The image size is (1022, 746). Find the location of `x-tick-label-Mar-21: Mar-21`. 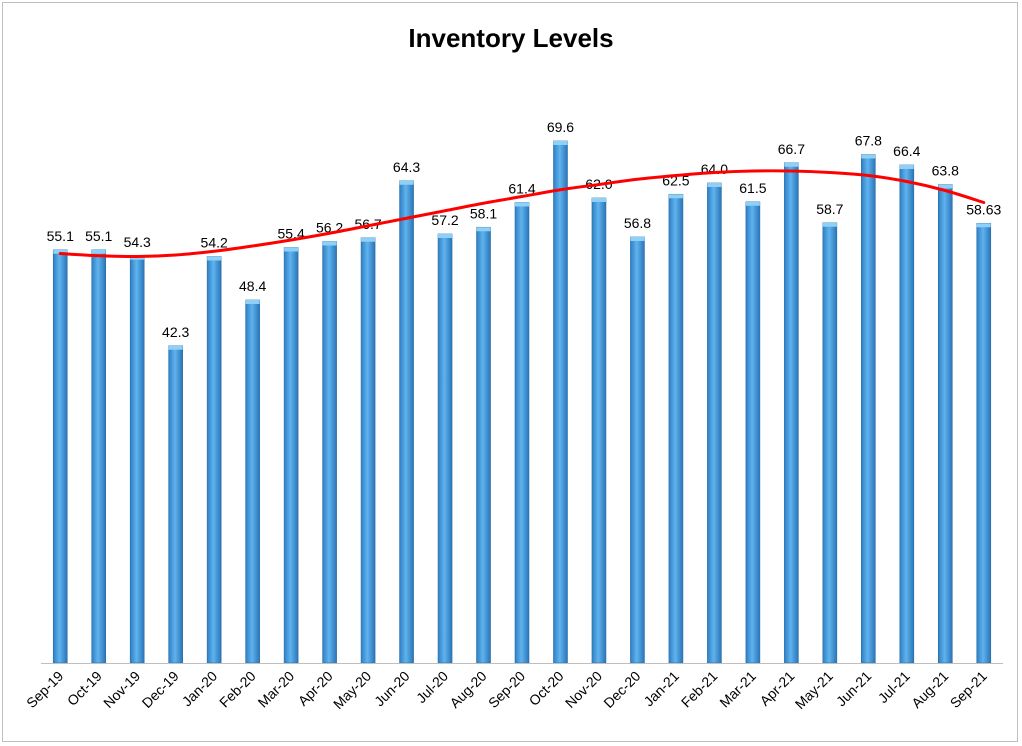

x-tick-label-Mar-21: Mar-21 is located at coordinates (737, 689).